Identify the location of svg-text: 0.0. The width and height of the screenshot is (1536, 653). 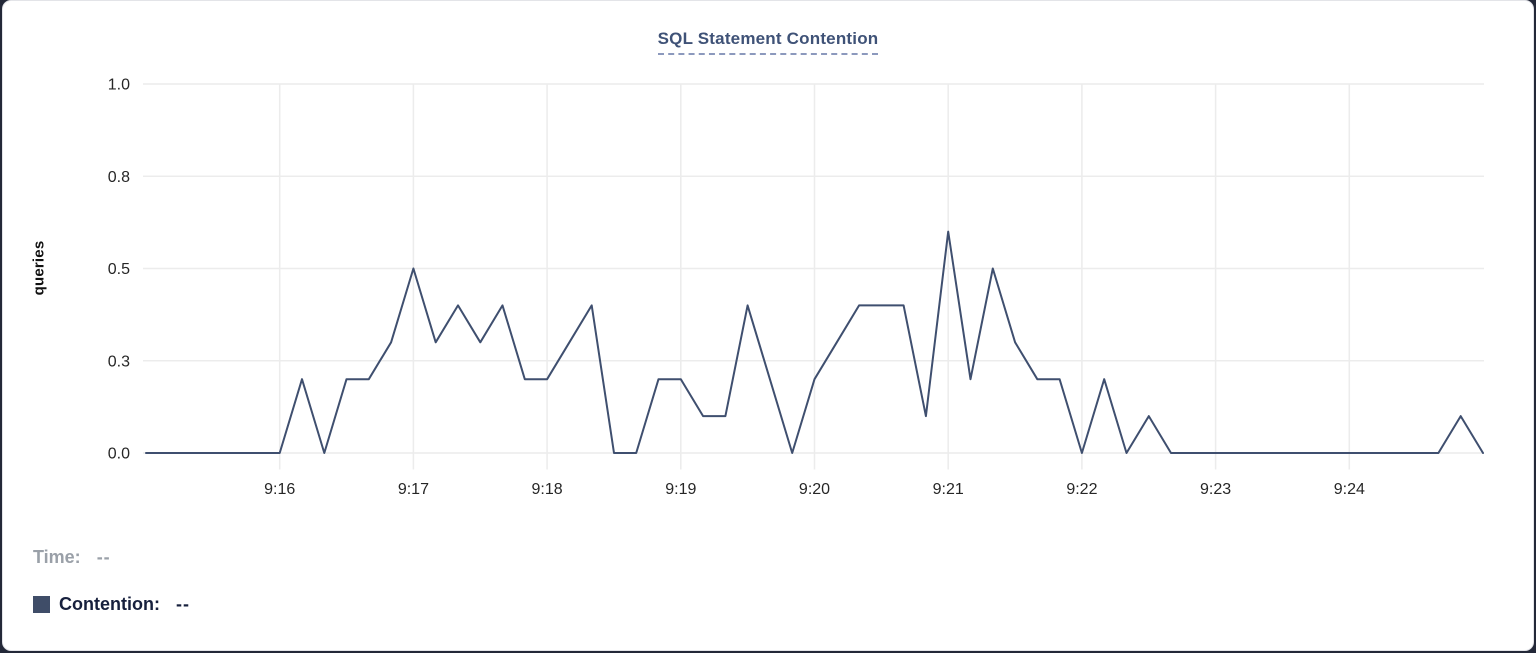
(119, 454).